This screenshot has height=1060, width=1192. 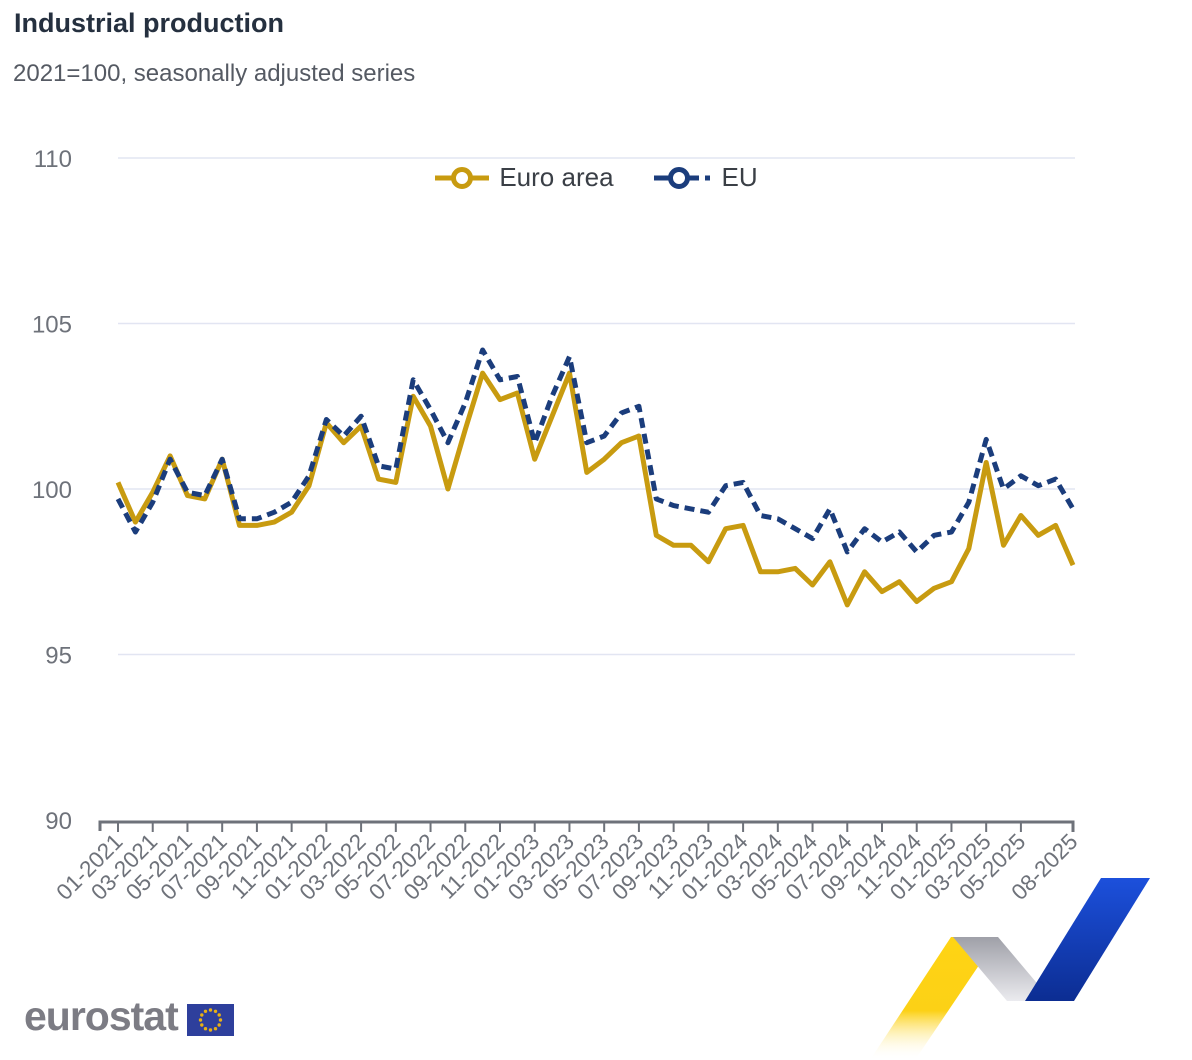 I want to click on y-axis-label: 105, so click(x=52, y=325).